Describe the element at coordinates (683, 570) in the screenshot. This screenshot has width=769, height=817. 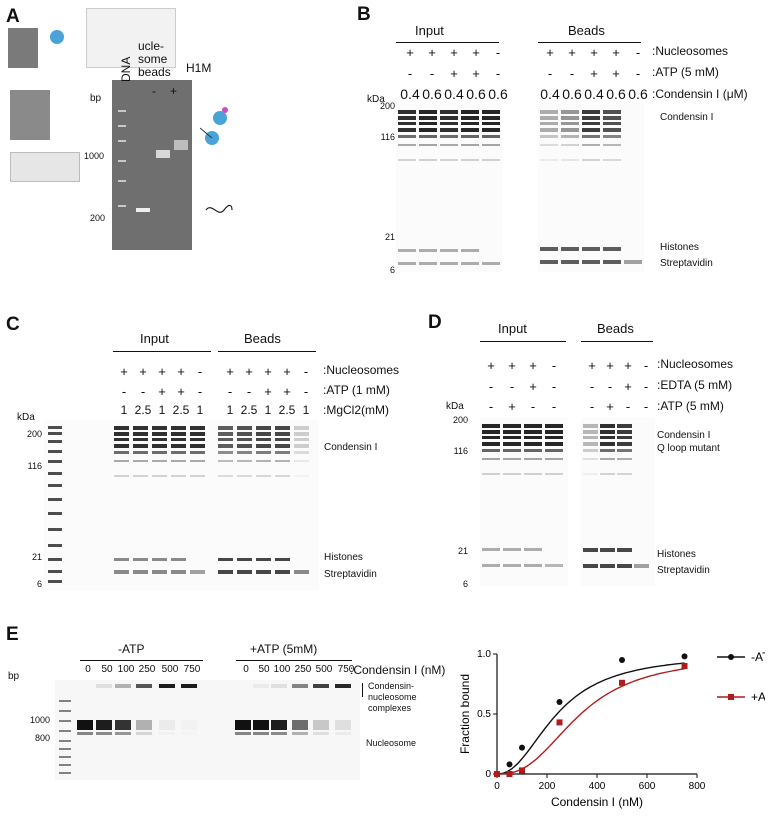
I see `panel-d-band-streptavidin: Streptavidin` at that location.